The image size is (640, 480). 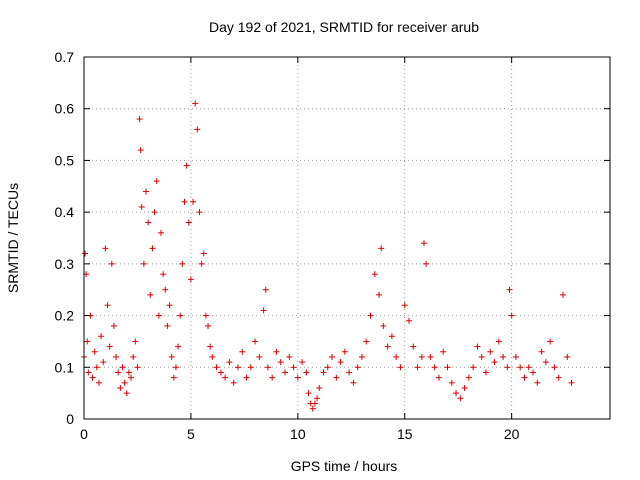 What do you see at coordinates (65, 57) in the screenshot?
I see `y-tick-label: 0.7` at bounding box center [65, 57].